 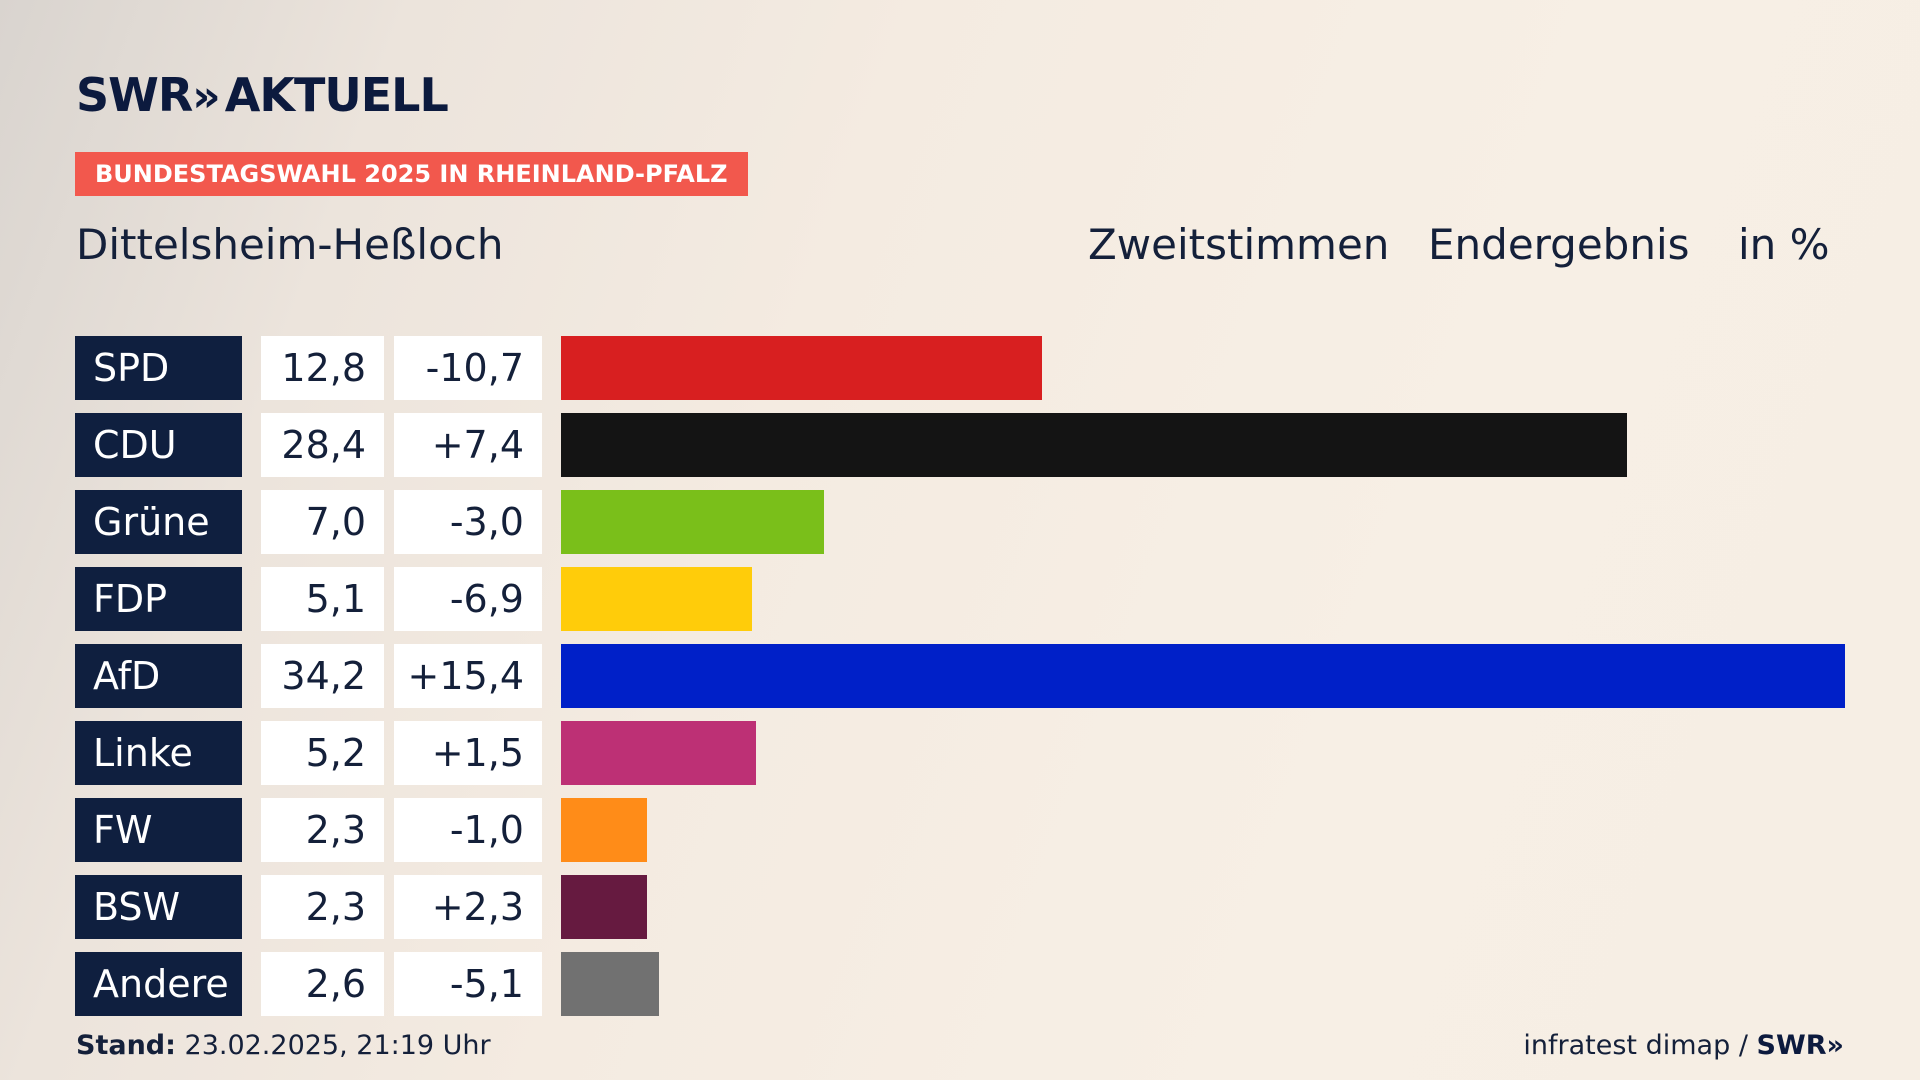 What do you see at coordinates (1094, 445) in the screenshot?
I see `bar-cdu` at bounding box center [1094, 445].